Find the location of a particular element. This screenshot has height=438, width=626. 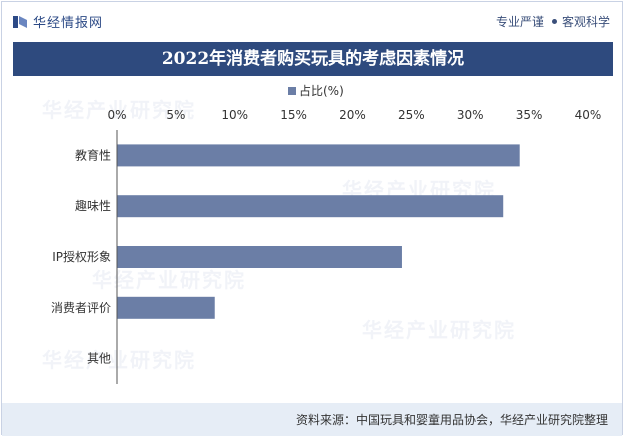

legend-label: 占比(%) is located at coordinates (321, 90).